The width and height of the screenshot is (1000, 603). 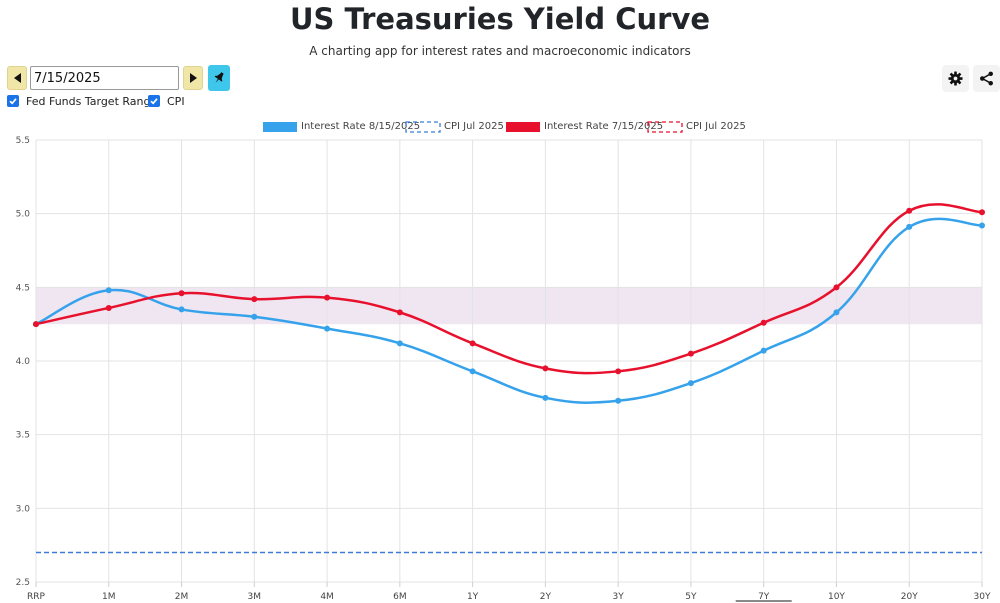 What do you see at coordinates (92, 101) in the screenshot?
I see `fed-funds-label: Fed Funds Target Range` at bounding box center [92, 101].